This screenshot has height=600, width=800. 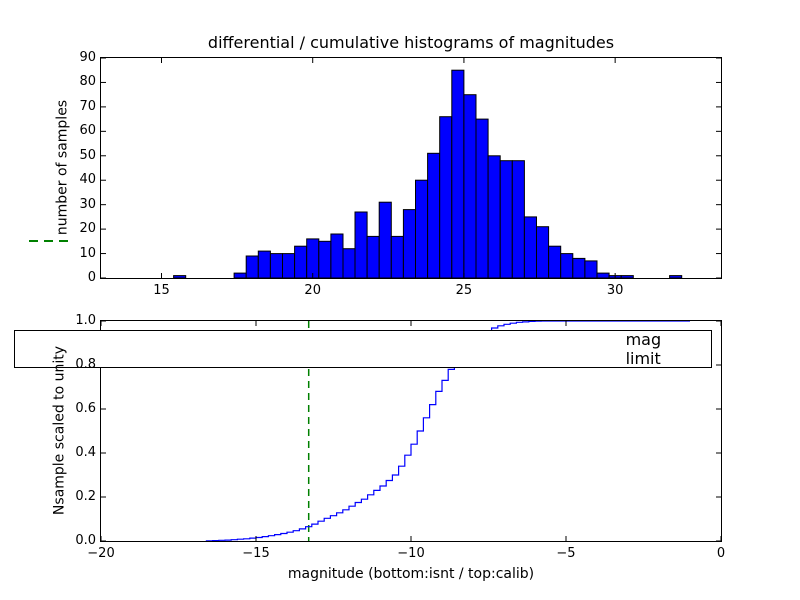 What do you see at coordinates (85, 408) in the screenshot?
I see `tick-label: 0.6` at bounding box center [85, 408].